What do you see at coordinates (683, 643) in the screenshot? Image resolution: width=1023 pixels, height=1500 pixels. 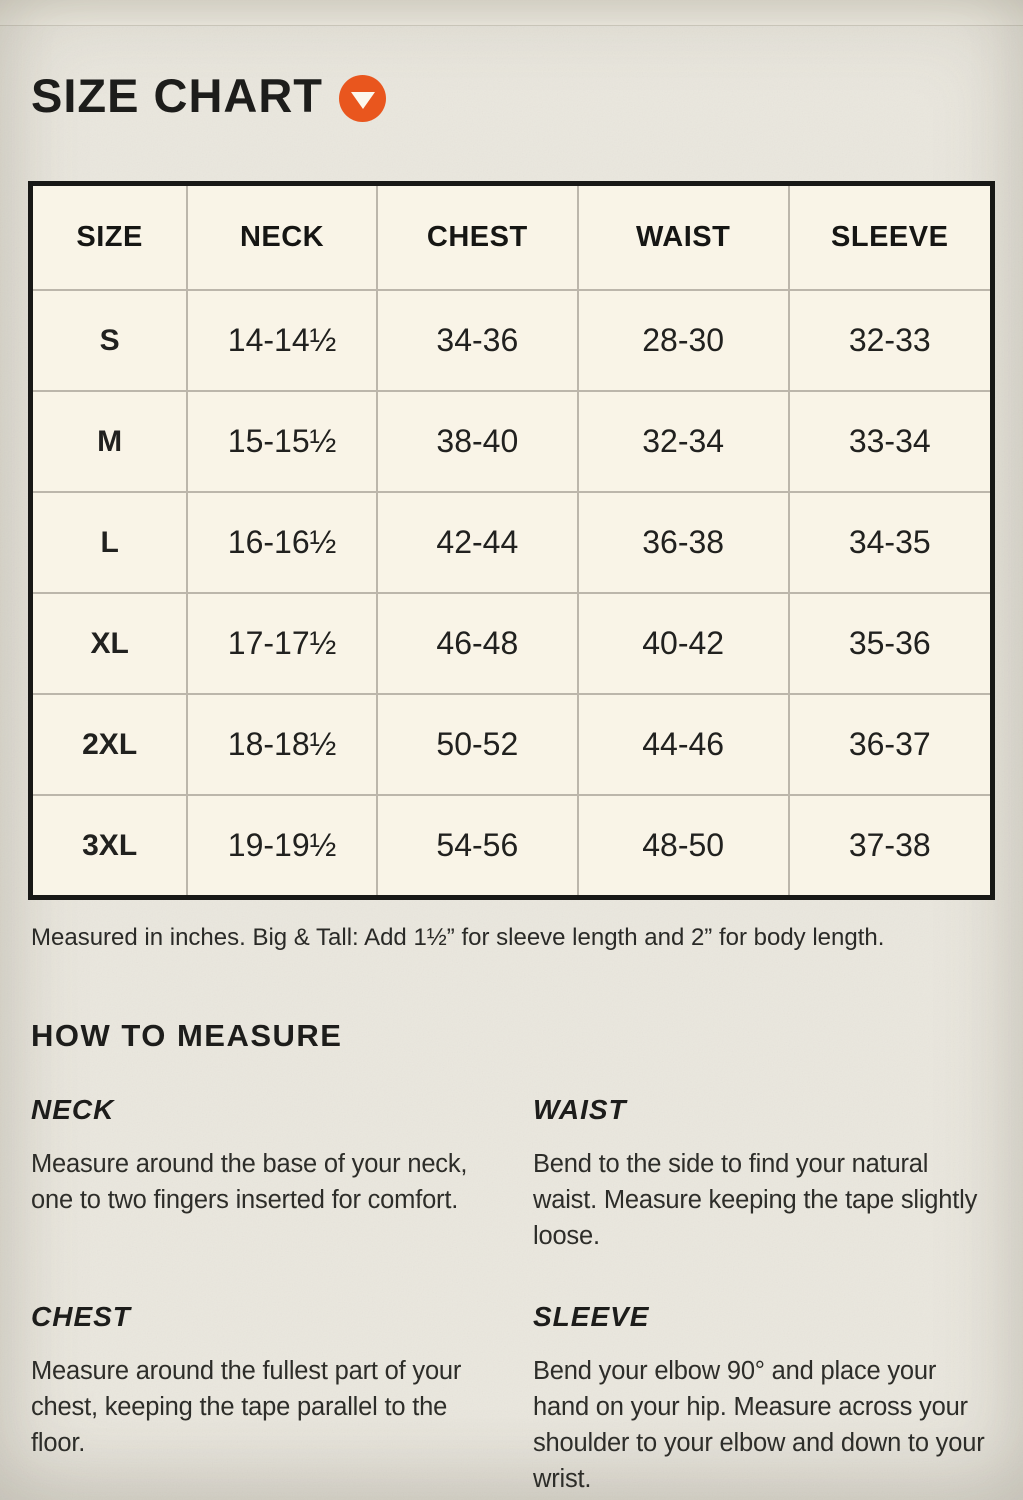 I see `measurement-cell: 40-42` at bounding box center [683, 643].